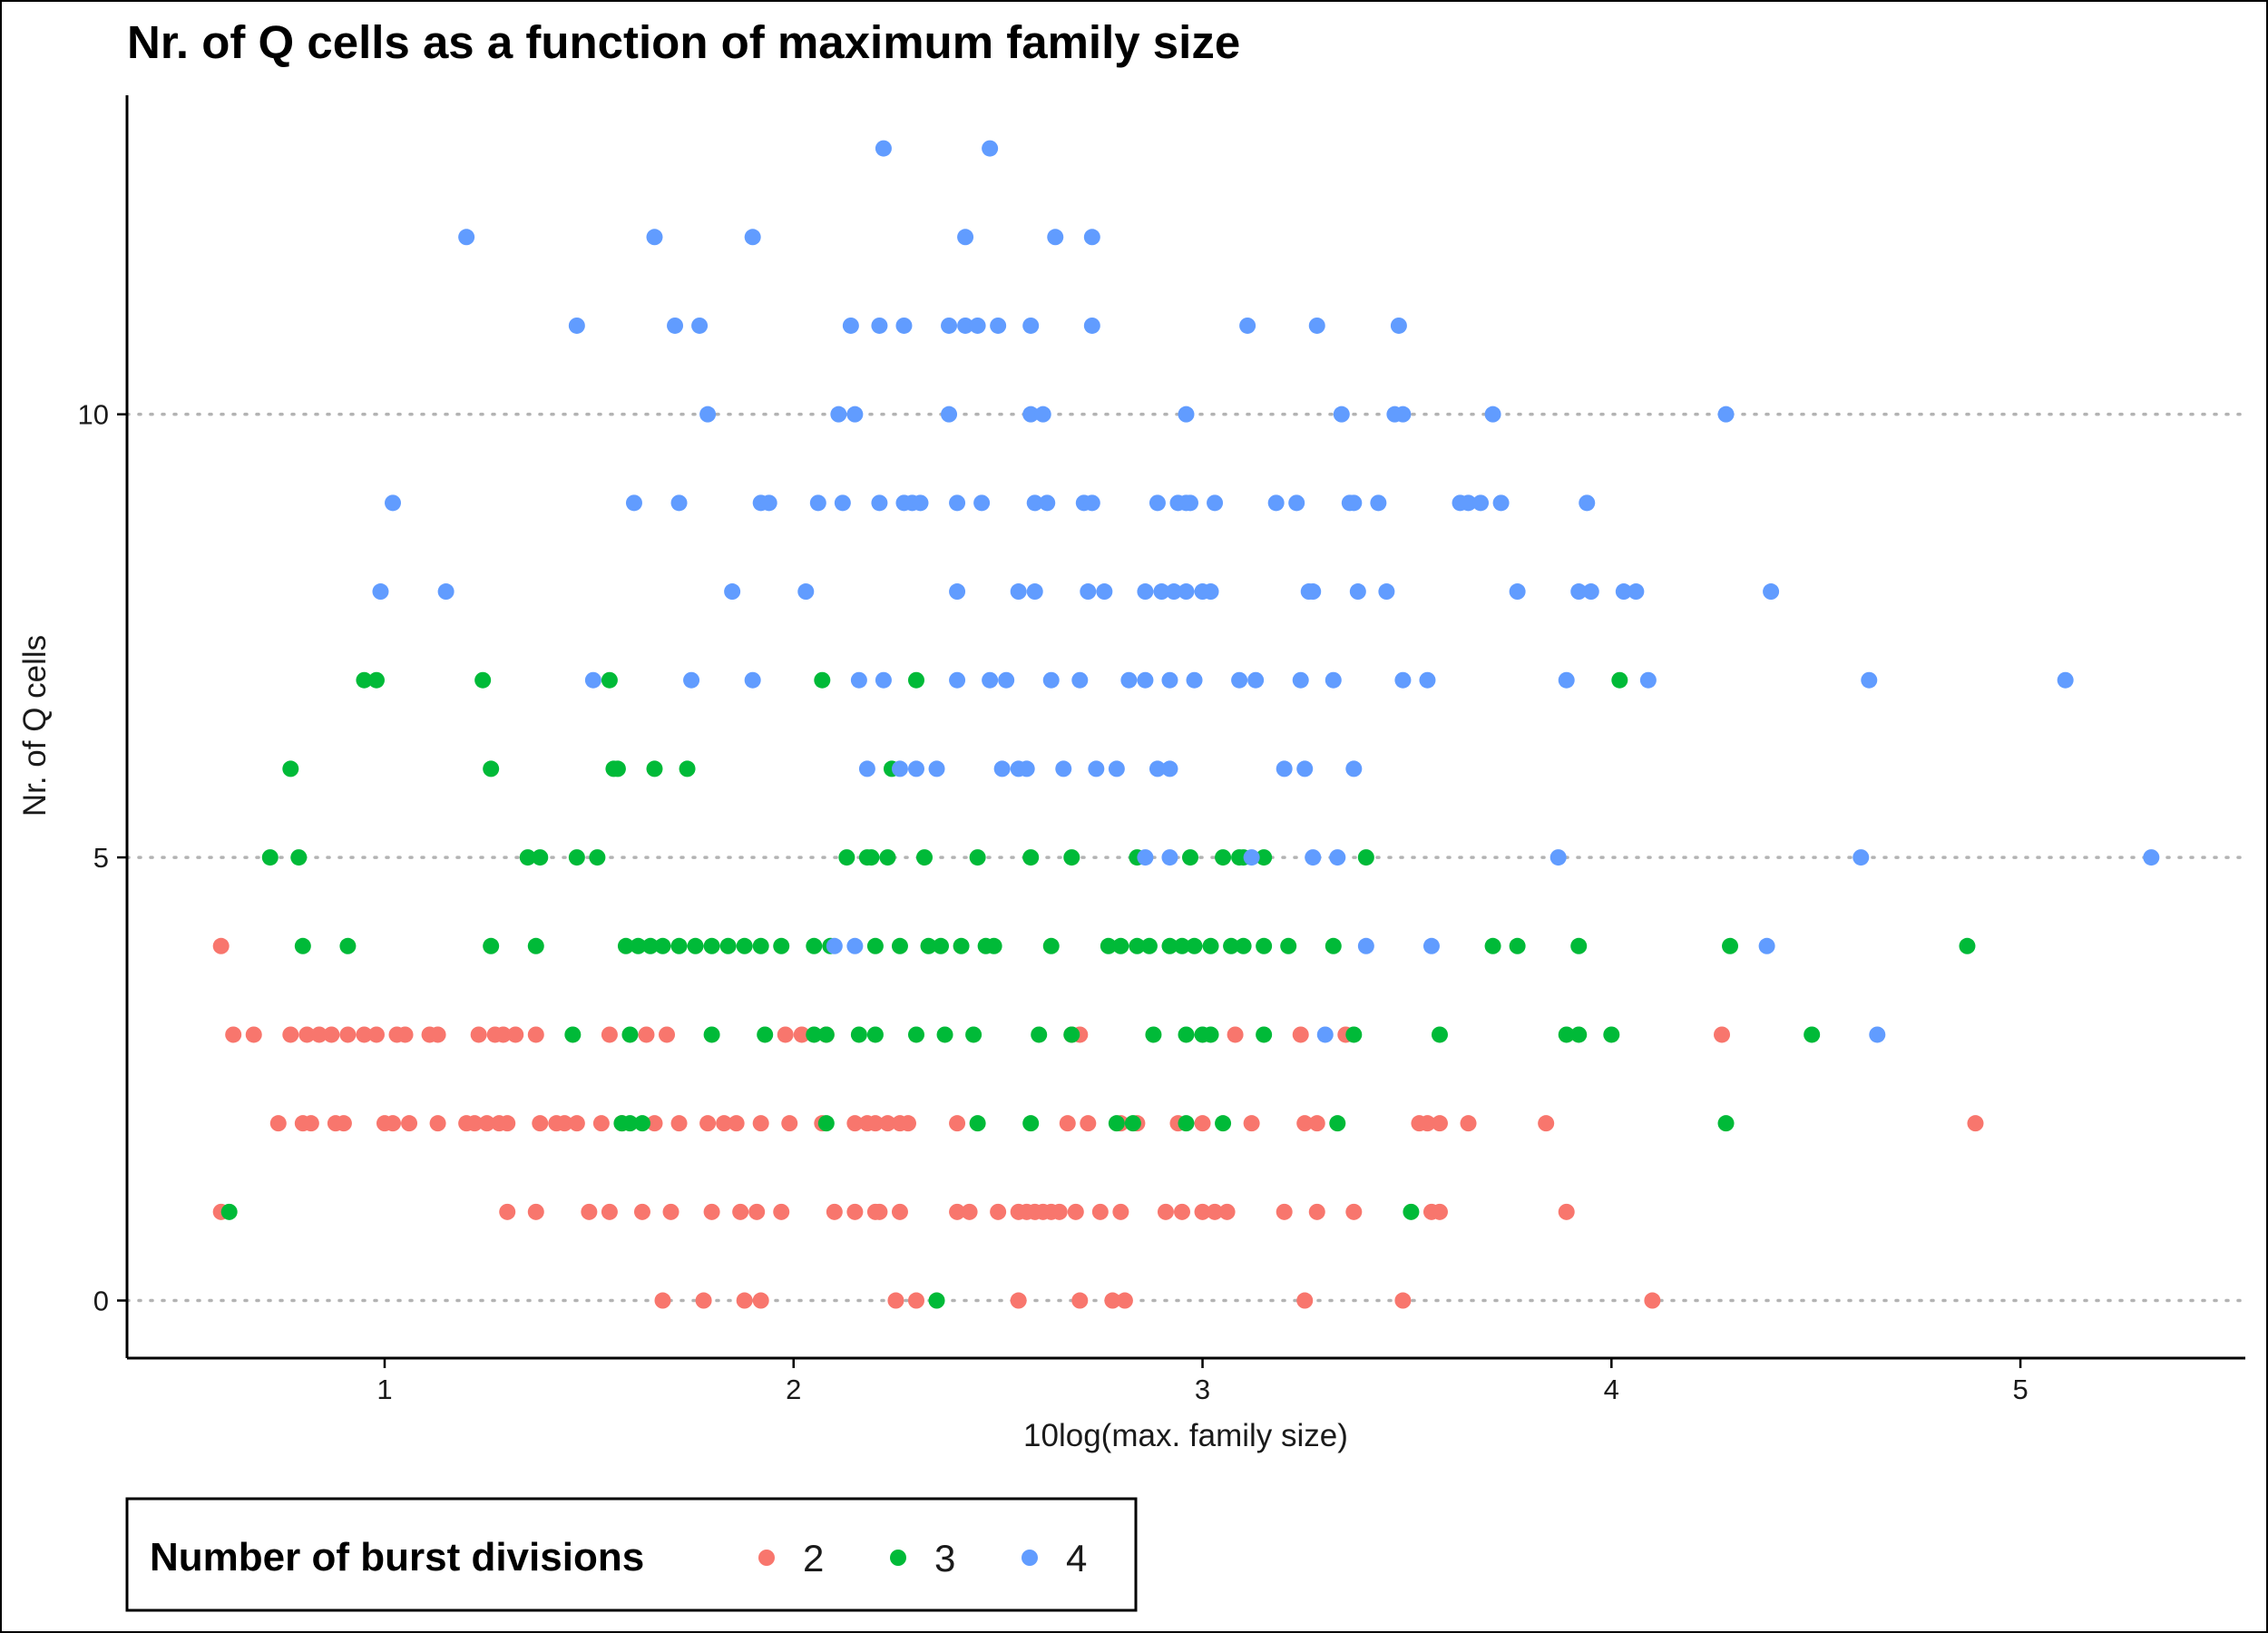 This screenshot has width=2268, height=1633. Describe the element at coordinates (103, 858) in the screenshot. I see `y-axis-ticks: 0 5 10` at that location.